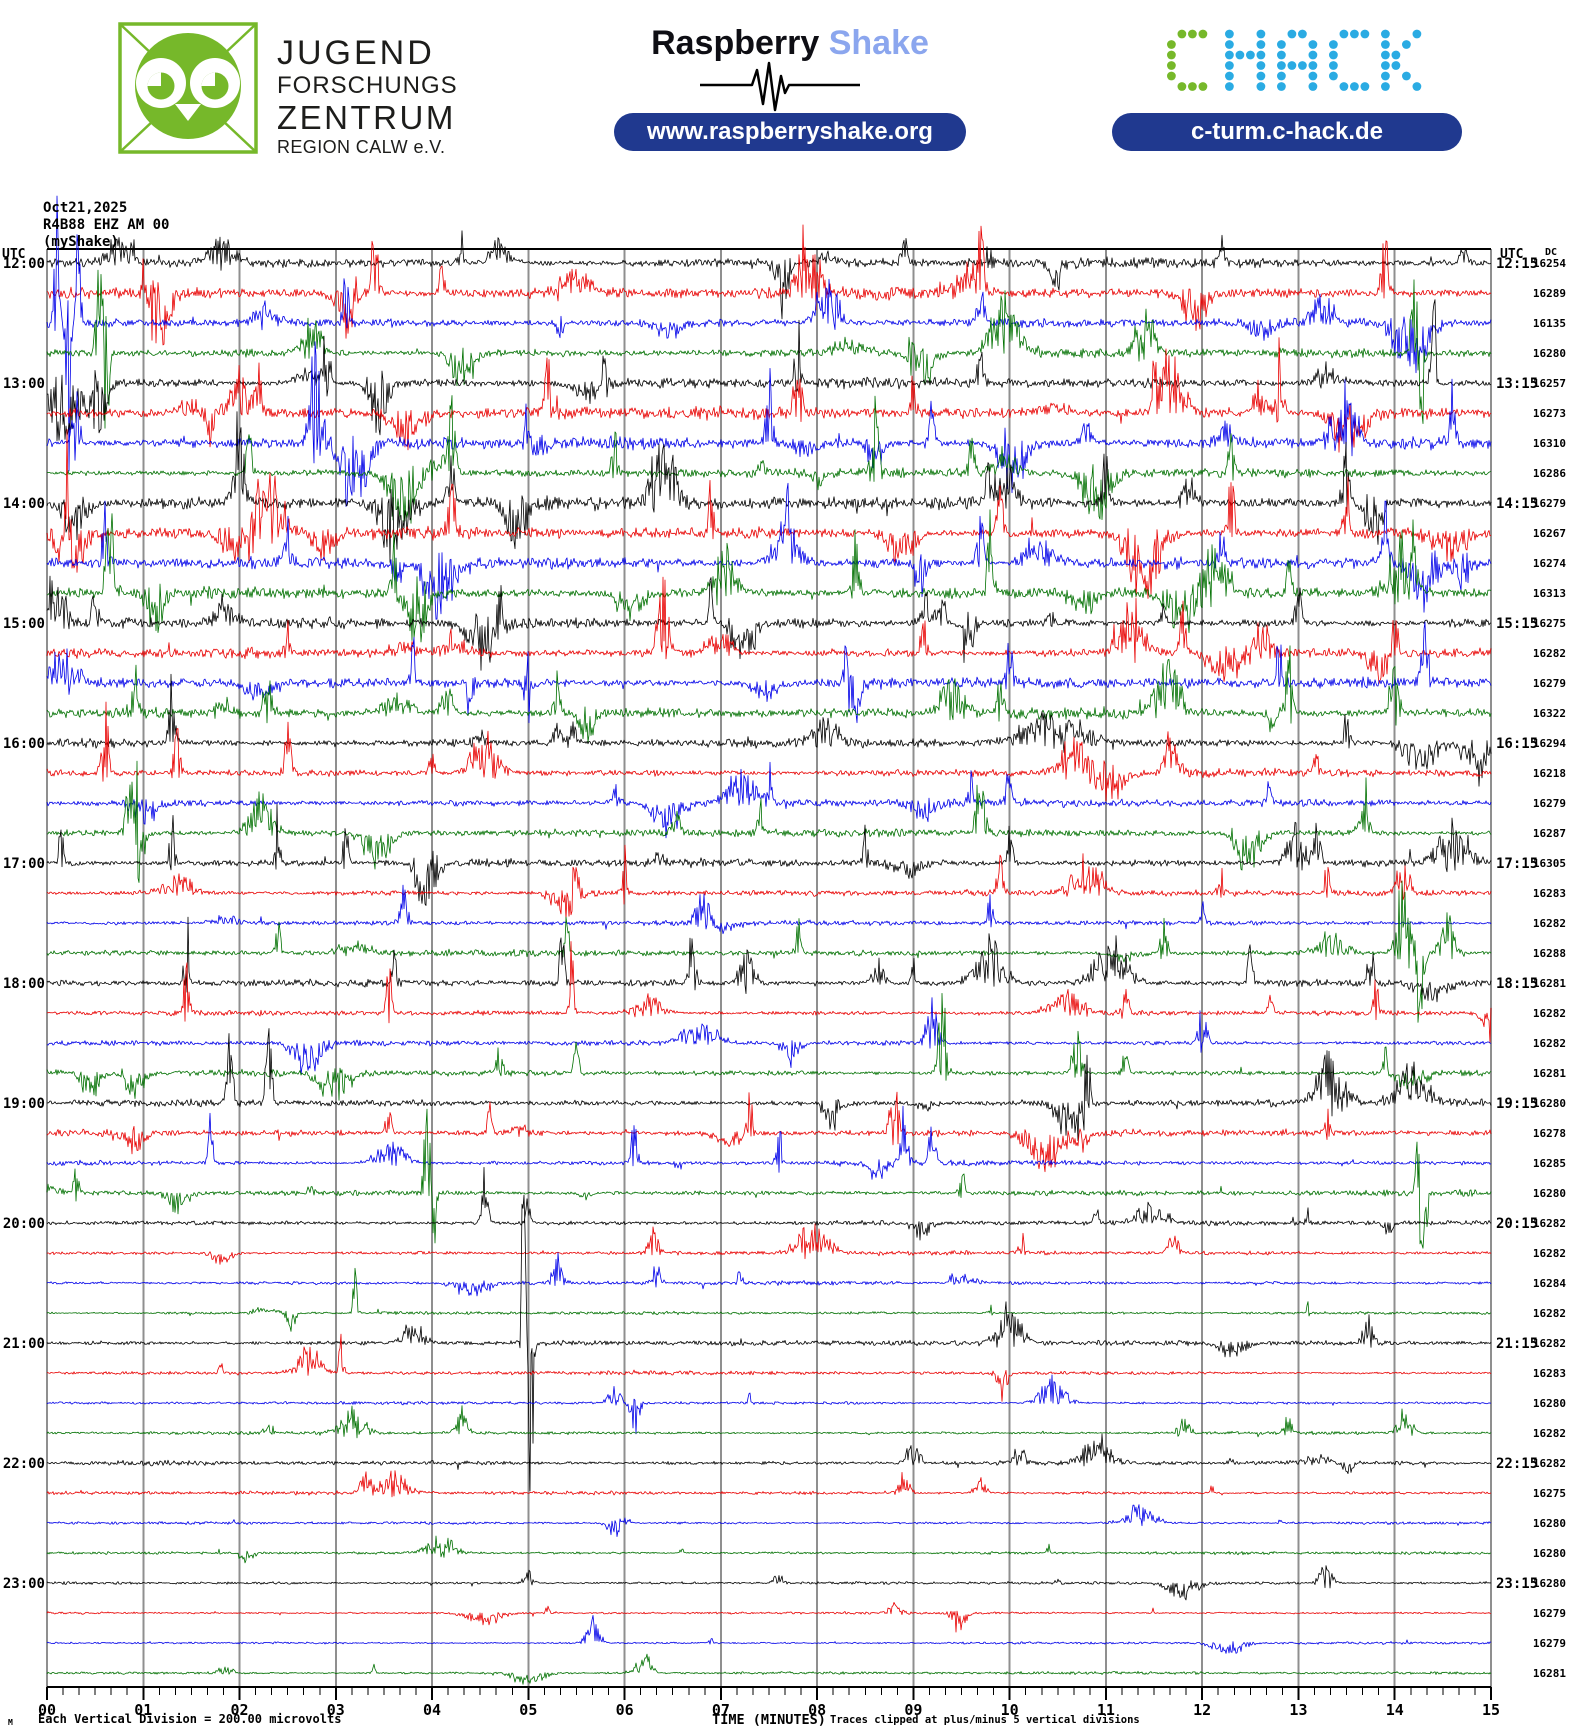 The image size is (1570, 1732). What do you see at coordinates (1287, 132) in the screenshot?
I see `chack-link: c-turm.c-hack.de` at bounding box center [1287, 132].